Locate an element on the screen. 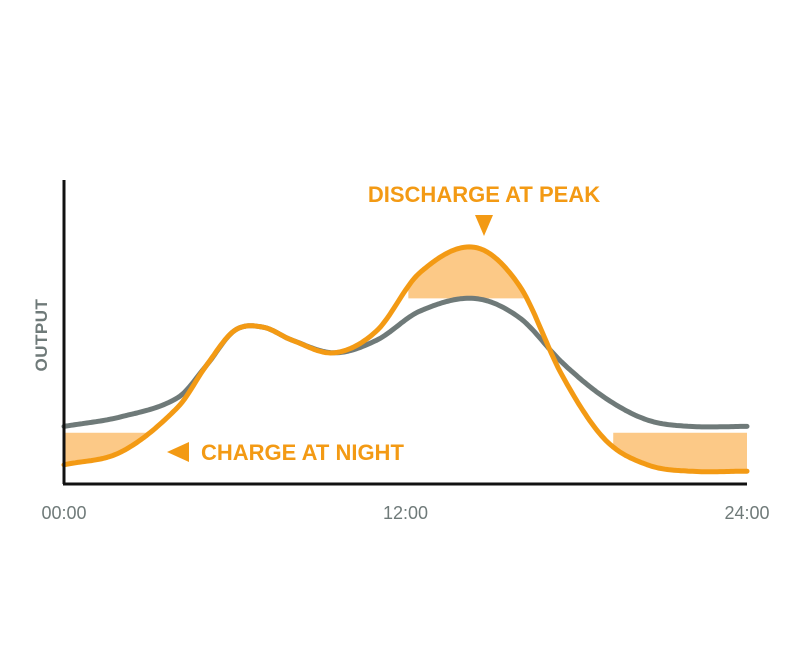  y-axis-title: OUTPUT is located at coordinates (41, 334).